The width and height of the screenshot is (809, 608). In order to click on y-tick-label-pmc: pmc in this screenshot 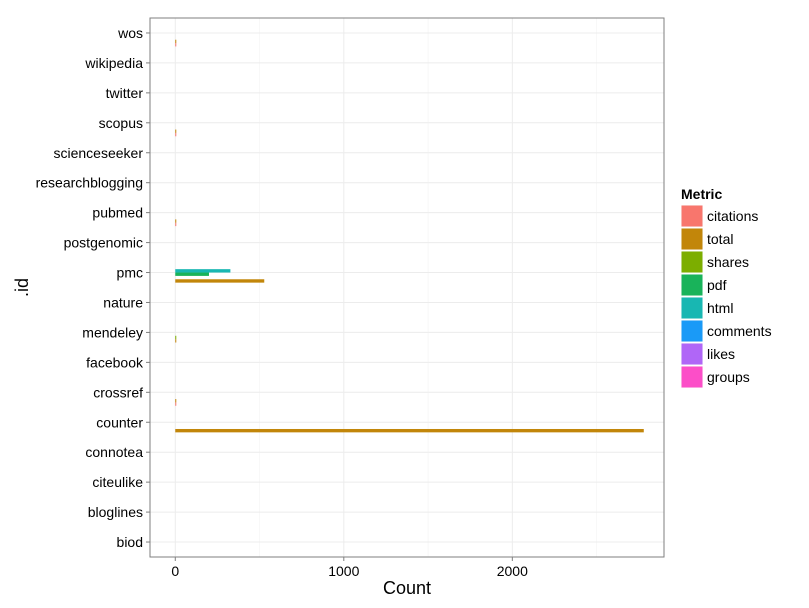, I will do `click(130, 273)`.